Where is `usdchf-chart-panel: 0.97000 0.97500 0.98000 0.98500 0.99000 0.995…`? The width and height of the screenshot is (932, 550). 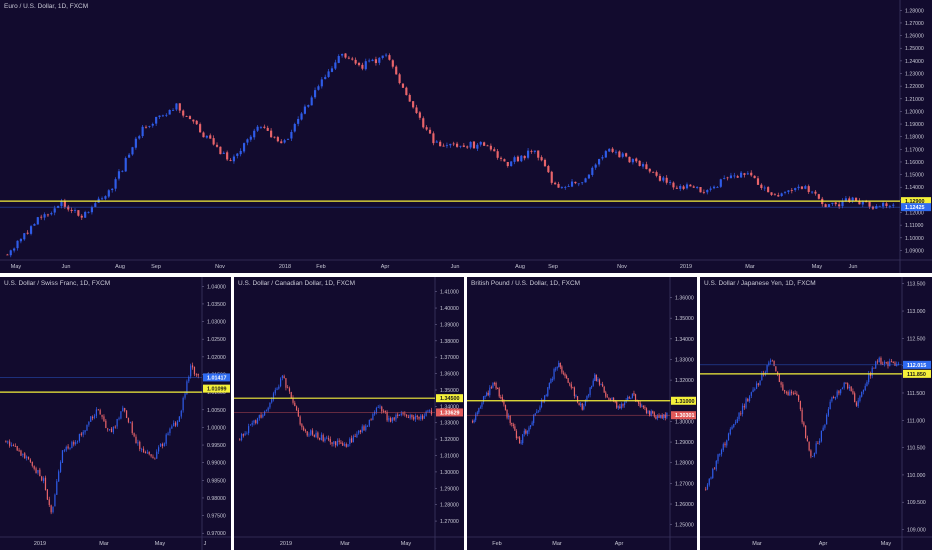
usdchf-chart-panel: 0.97000 0.97500 0.98000 0.98500 0.99000 0.995… is located at coordinates (115, 413).